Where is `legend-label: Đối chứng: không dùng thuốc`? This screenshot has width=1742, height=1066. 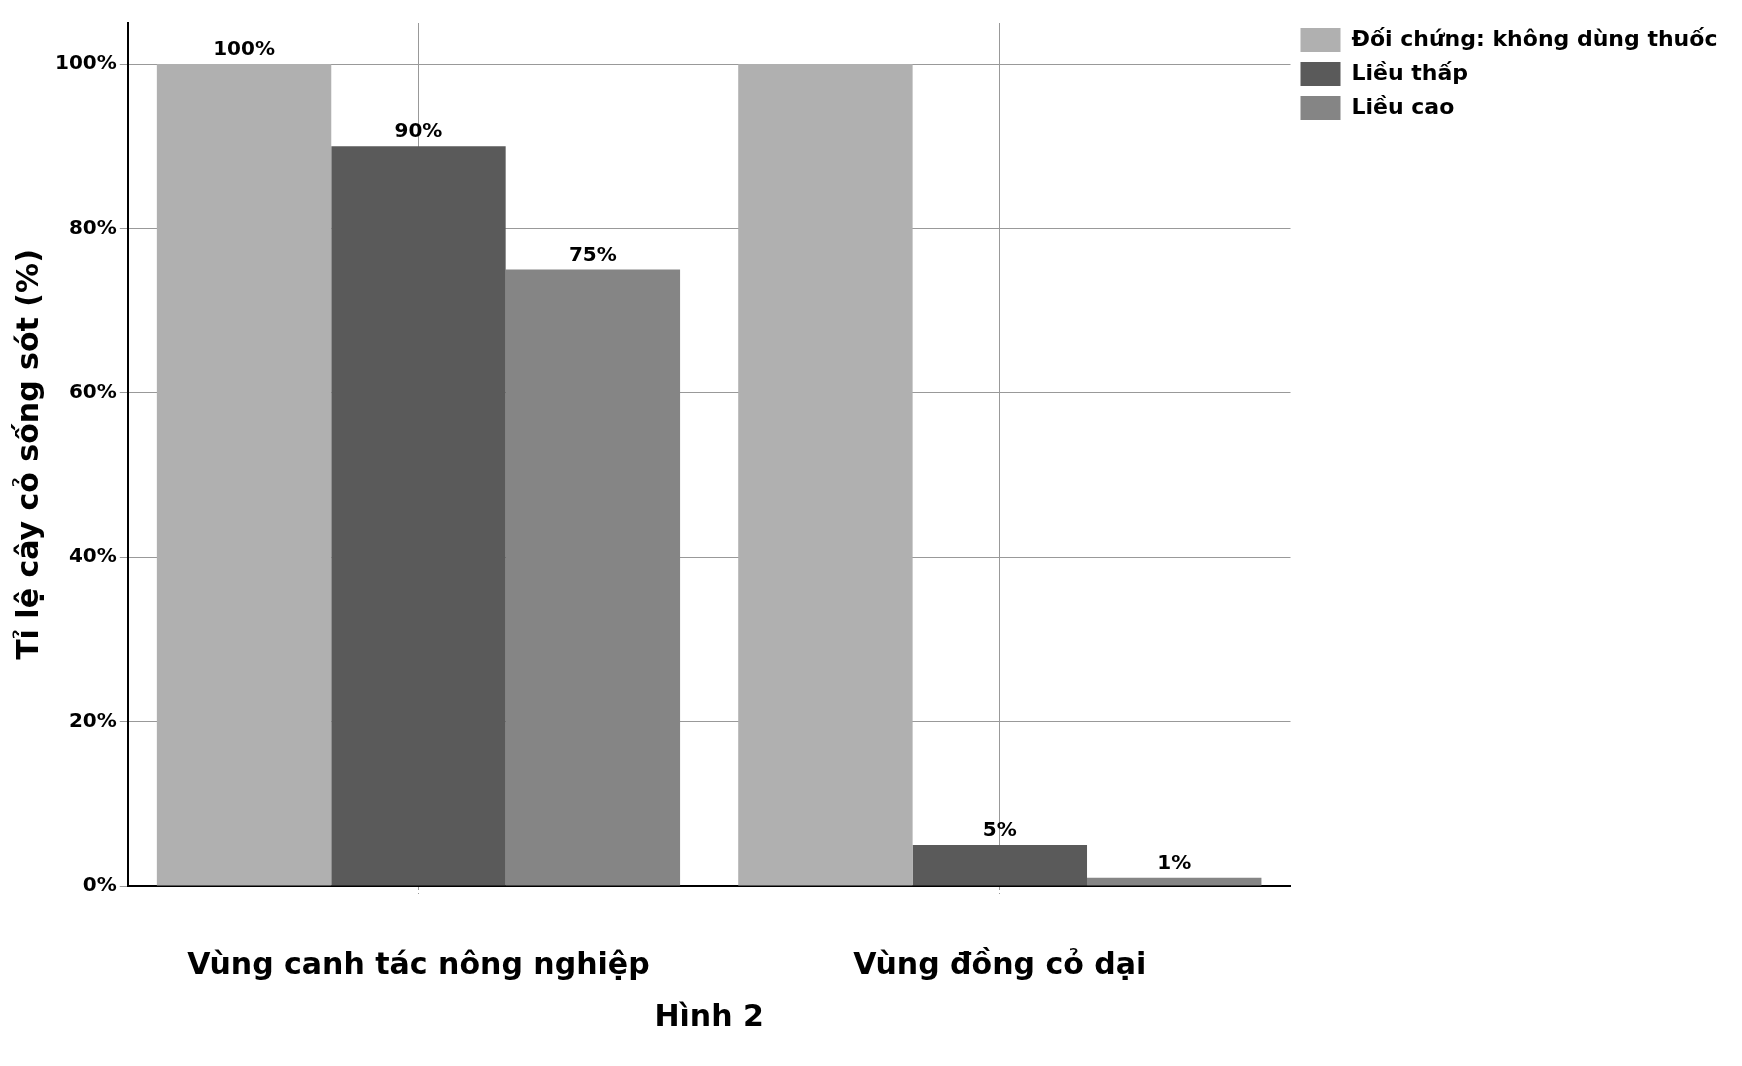
legend-label: Đối chứng: không dùng thuốc is located at coordinates (1534, 38).